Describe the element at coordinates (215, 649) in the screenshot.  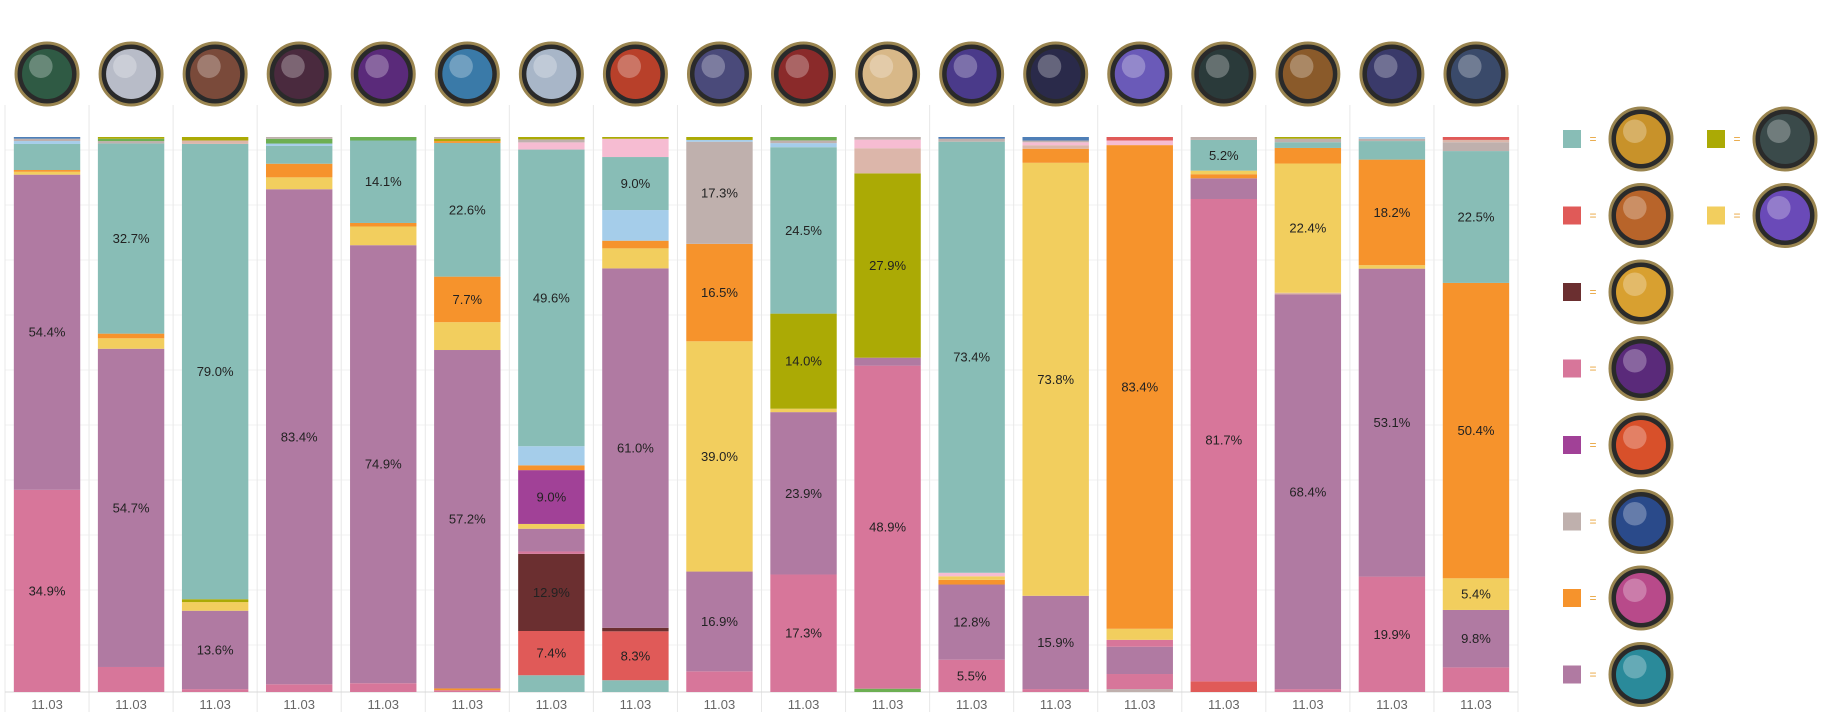
I see `segment-value-label: 13.6%` at that location.